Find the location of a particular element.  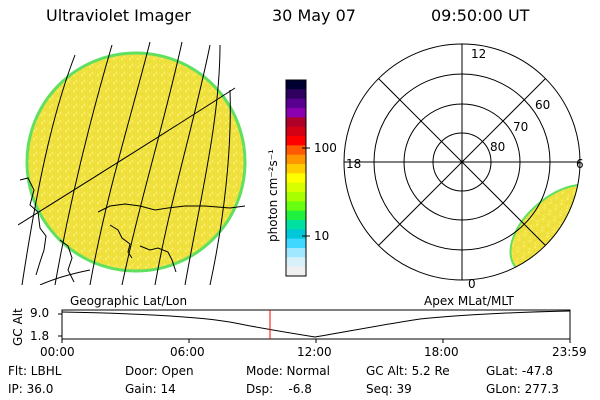

param-seq: Seq: 39 is located at coordinates (389, 389).